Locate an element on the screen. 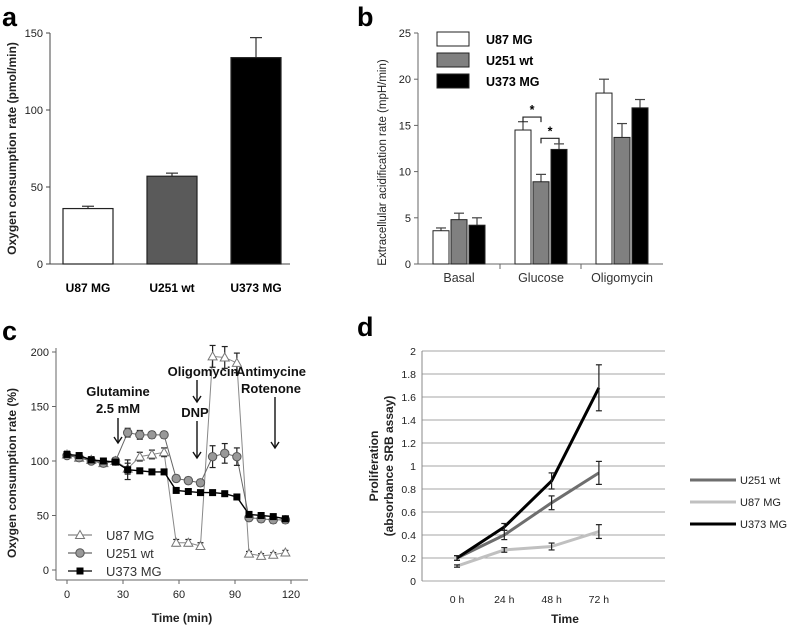 The width and height of the screenshot is (787, 627). panel-label-c: c is located at coordinates (9, 331).